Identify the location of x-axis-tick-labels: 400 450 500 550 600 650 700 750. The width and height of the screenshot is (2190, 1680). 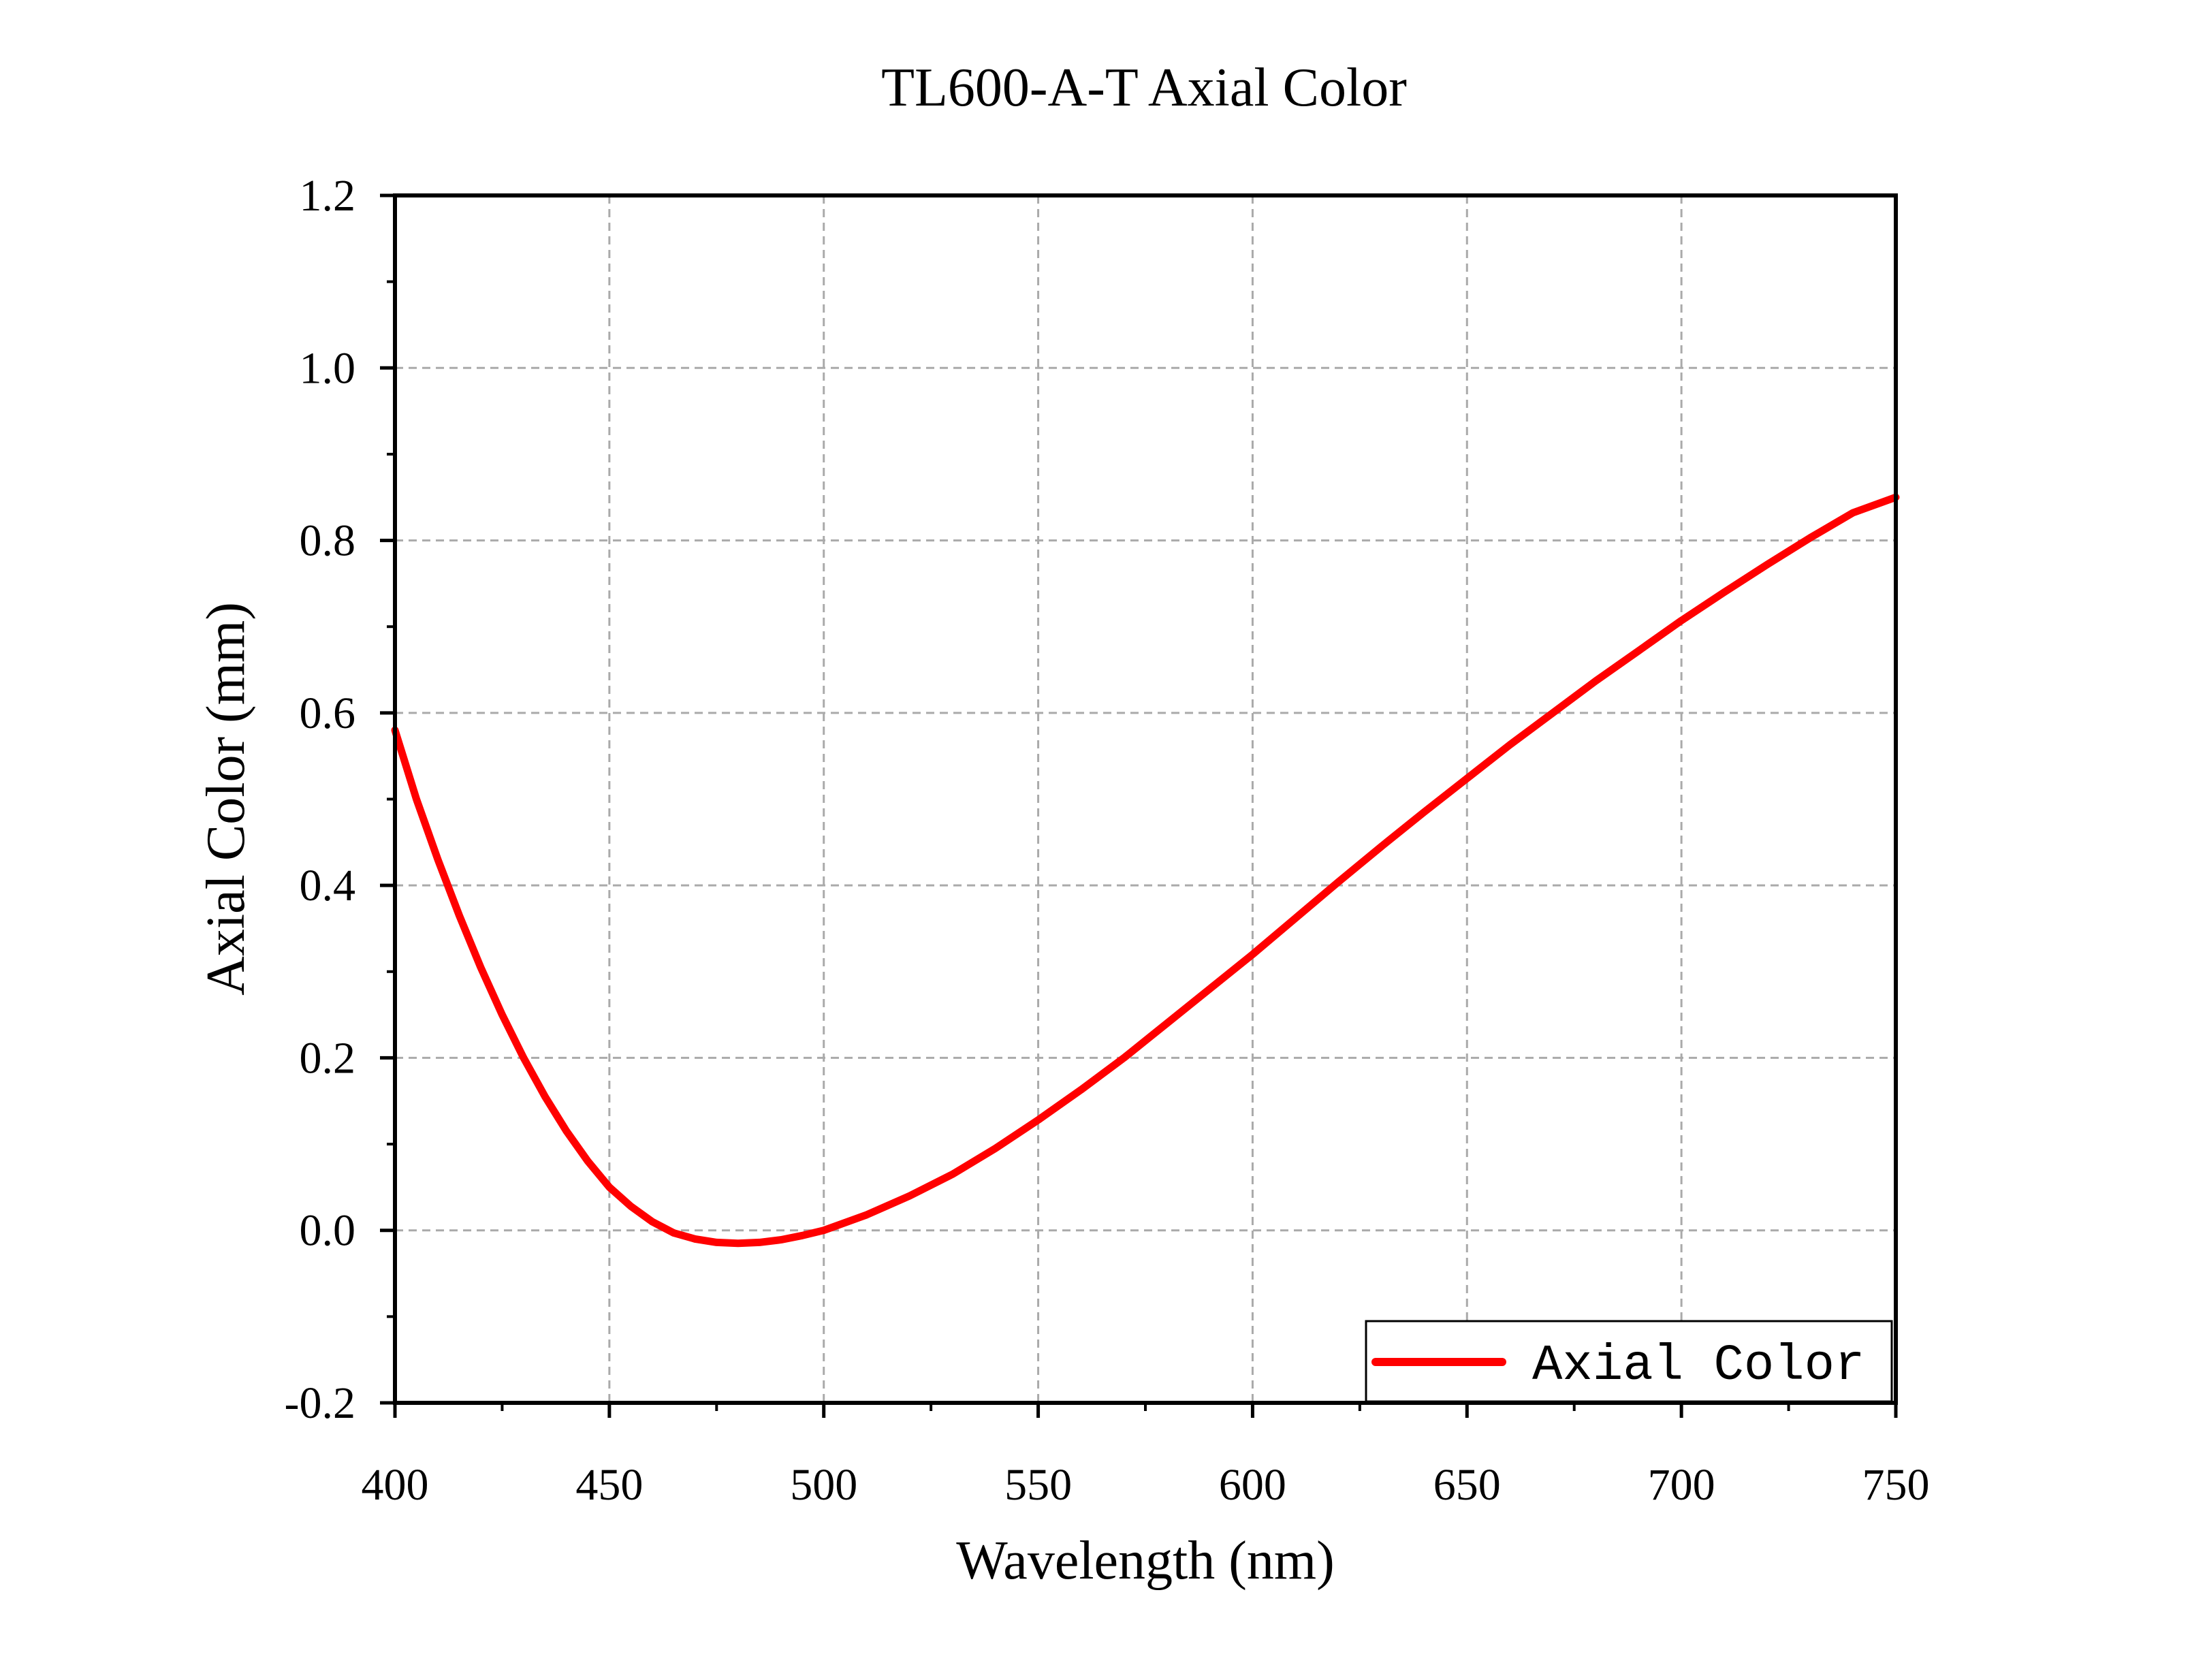
(1146, 1485).